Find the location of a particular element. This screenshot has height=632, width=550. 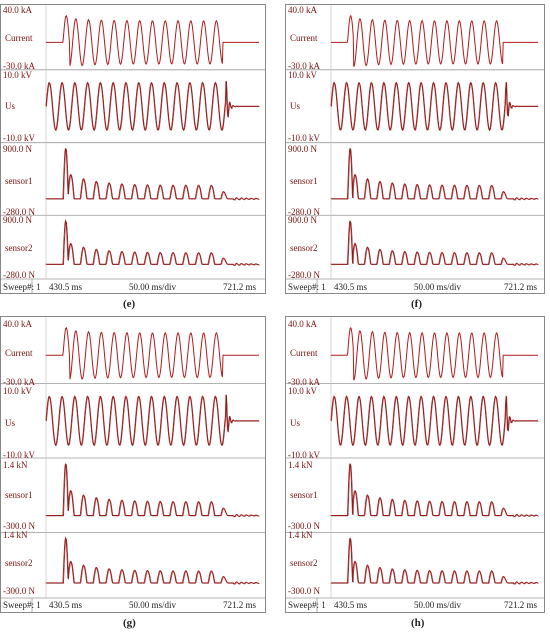

panel-caption-g: (g) is located at coordinates (129, 623).